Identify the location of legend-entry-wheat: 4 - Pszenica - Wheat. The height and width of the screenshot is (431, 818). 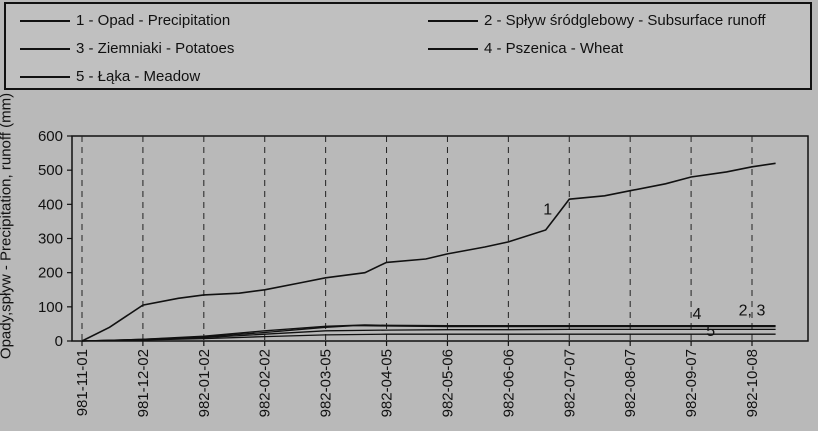
(525, 48).